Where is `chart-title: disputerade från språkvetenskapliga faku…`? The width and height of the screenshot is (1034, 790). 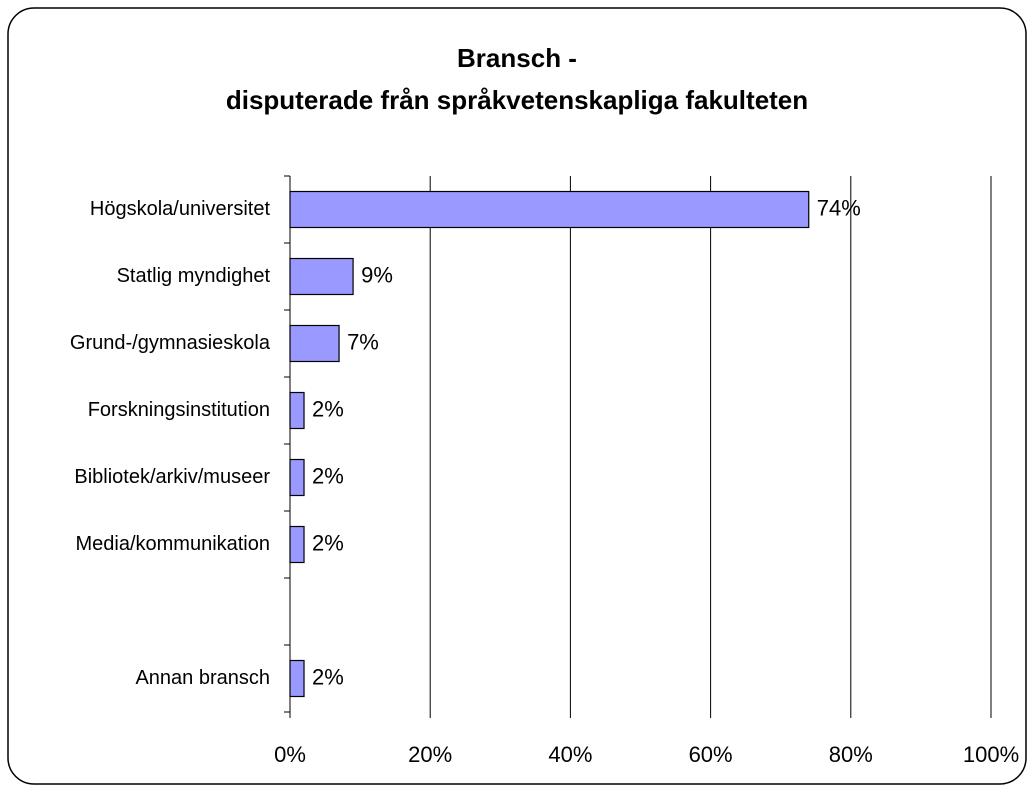
chart-title: disputerade från språkvetenskapliga faku… is located at coordinates (517, 100).